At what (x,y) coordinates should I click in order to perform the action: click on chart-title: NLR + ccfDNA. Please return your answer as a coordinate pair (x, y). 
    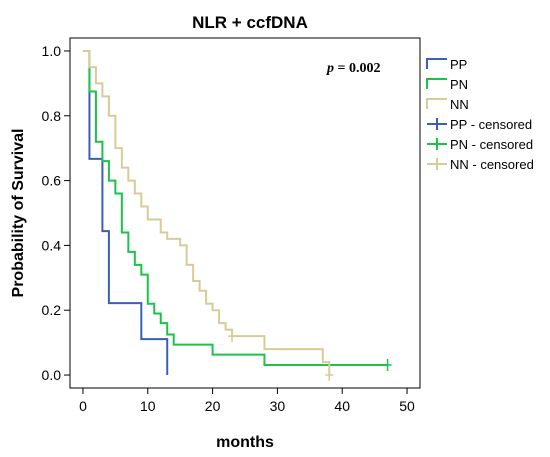
    Looking at the image, I should click on (250, 22).